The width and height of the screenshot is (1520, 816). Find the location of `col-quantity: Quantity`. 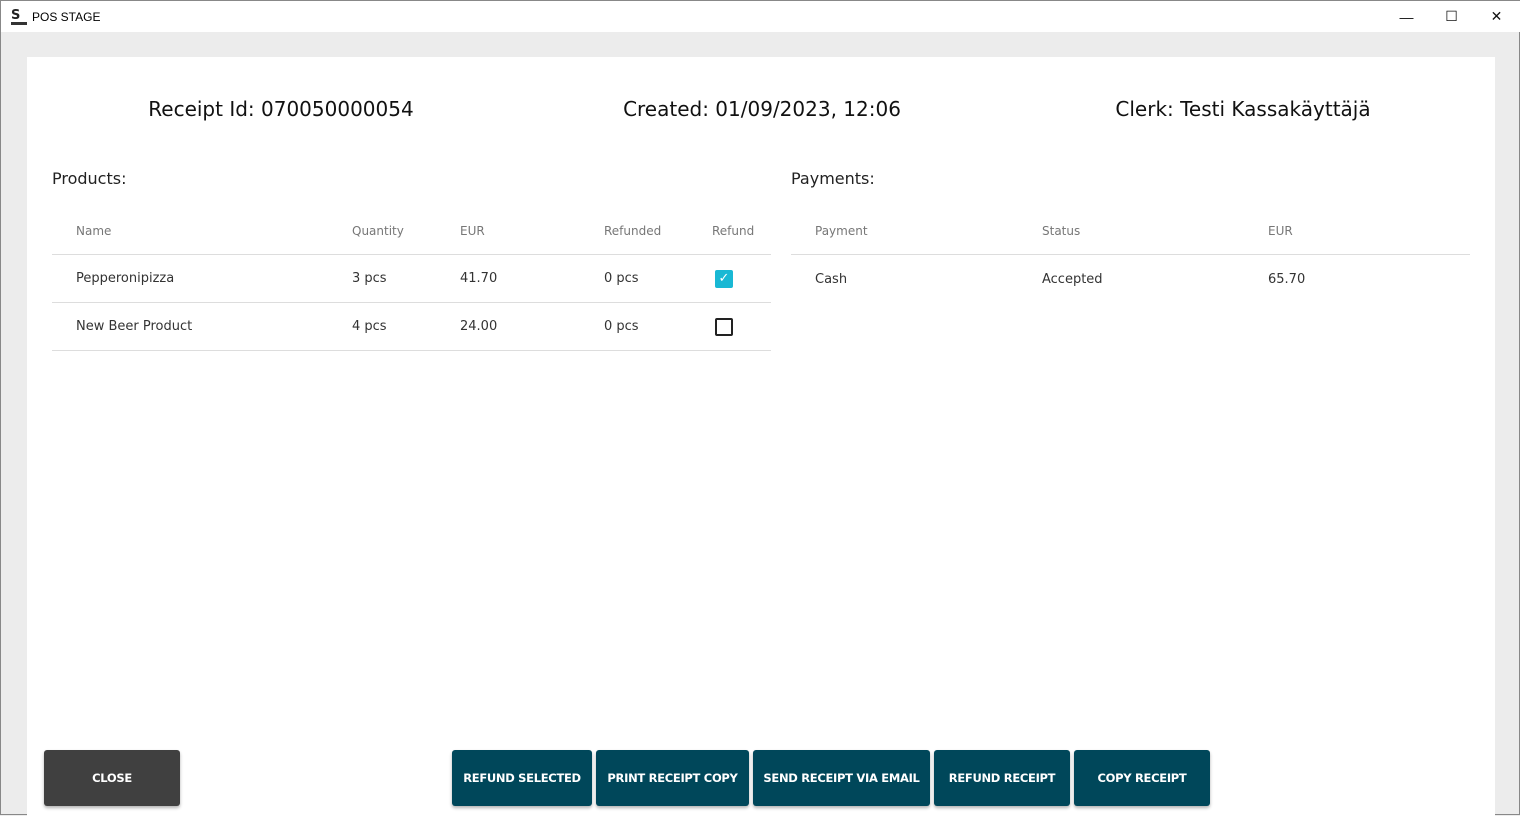

col-quantity: Quantity is located at coordinates (378, 230).